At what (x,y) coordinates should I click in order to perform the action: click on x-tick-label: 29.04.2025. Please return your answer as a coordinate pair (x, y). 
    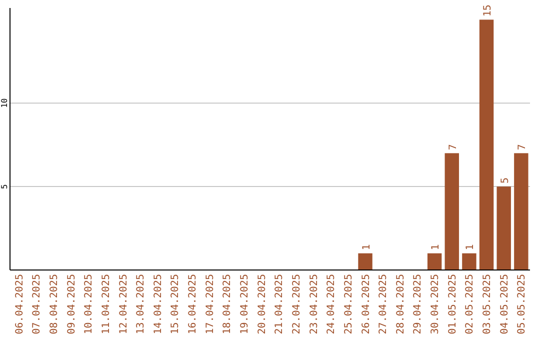
    Looking at the image, I should click on (418, 304).